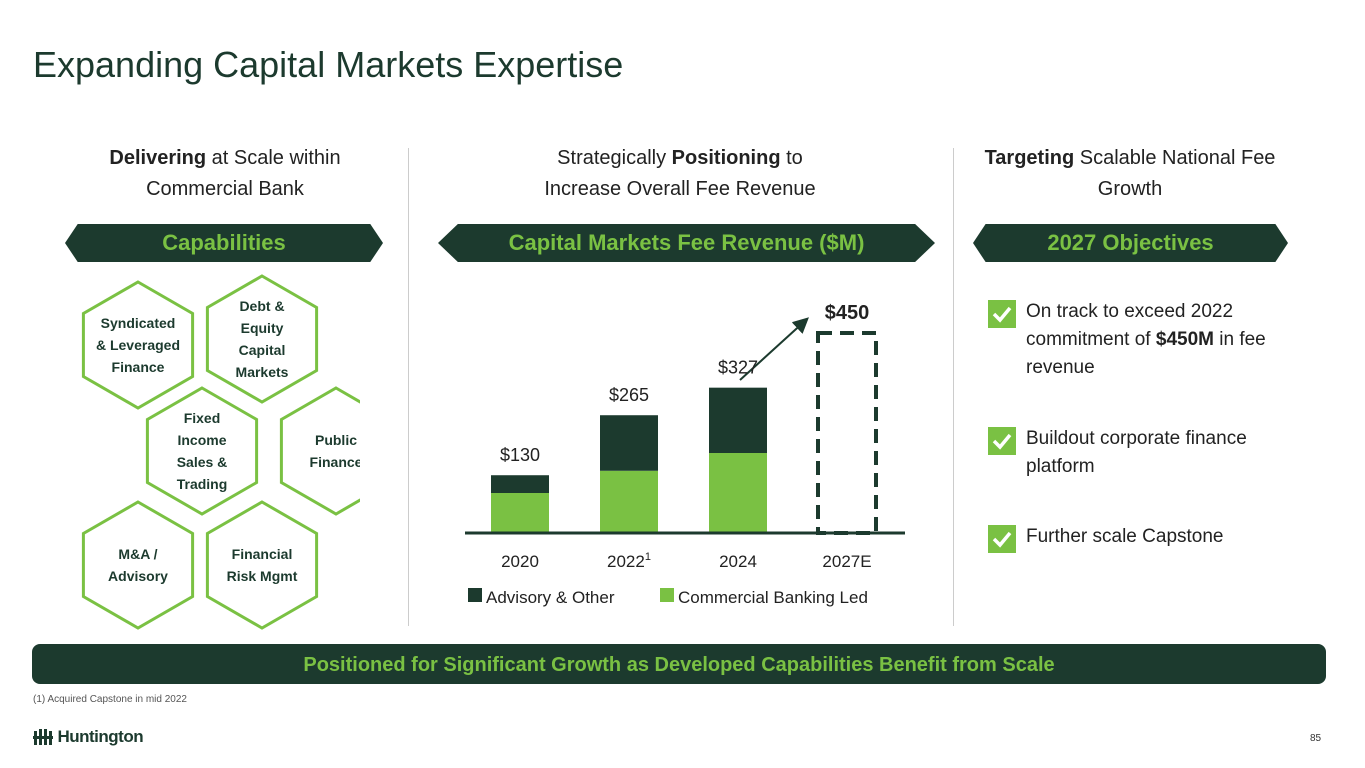  Describe the element at coordinates (847, 433) in the screenshot. I see `target-box` at that location.